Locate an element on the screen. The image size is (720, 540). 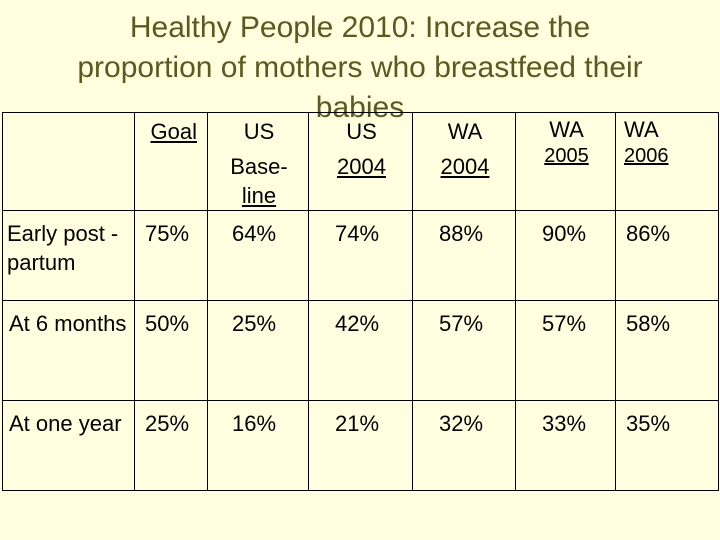
header-wa-2006-label: WA is located at coordinates (641, 129).